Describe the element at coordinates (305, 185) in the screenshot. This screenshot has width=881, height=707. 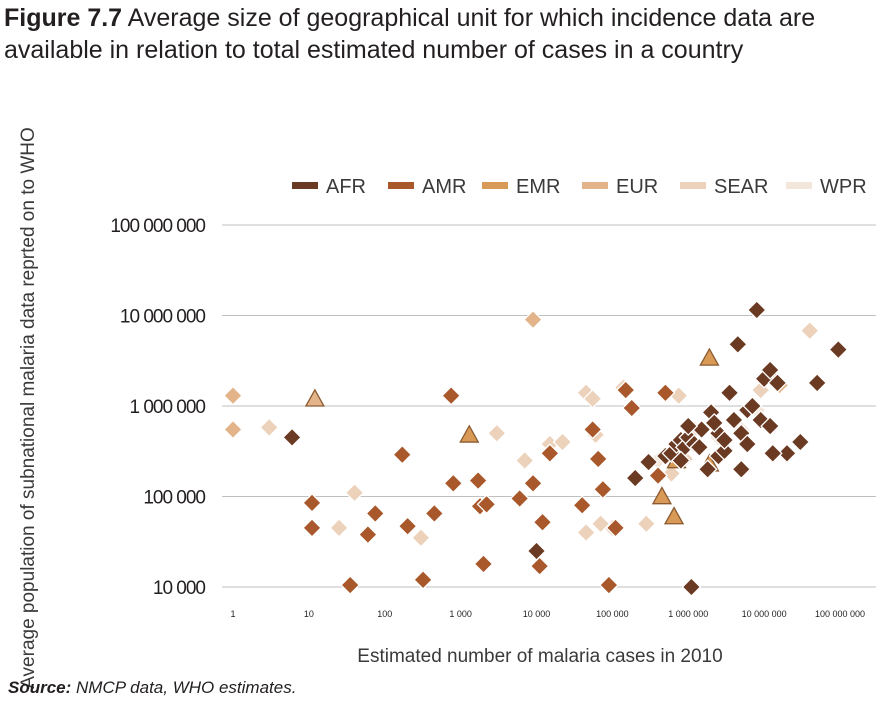
I see `legend-swatch-afr` at that location.